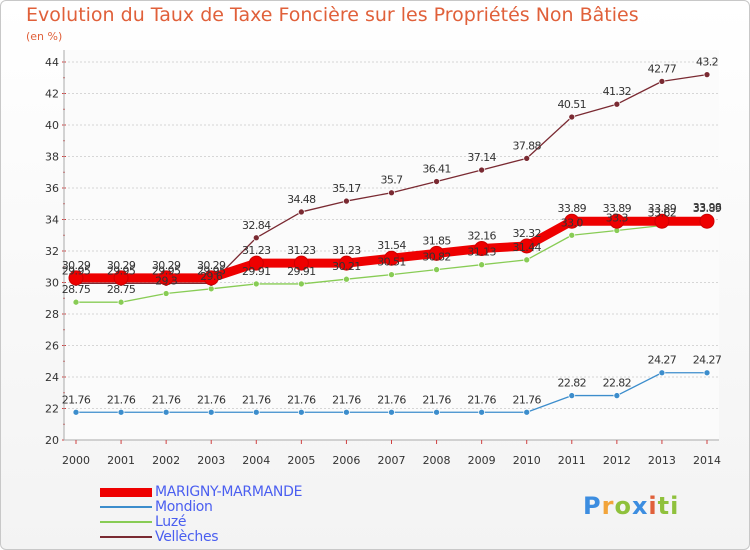 The height and width of the screenshot is (550, 750). What do you see at coordinates (617, 460) in the screenshot?
I see `x-tick-label: 2012` at bounding box center [617, 460].